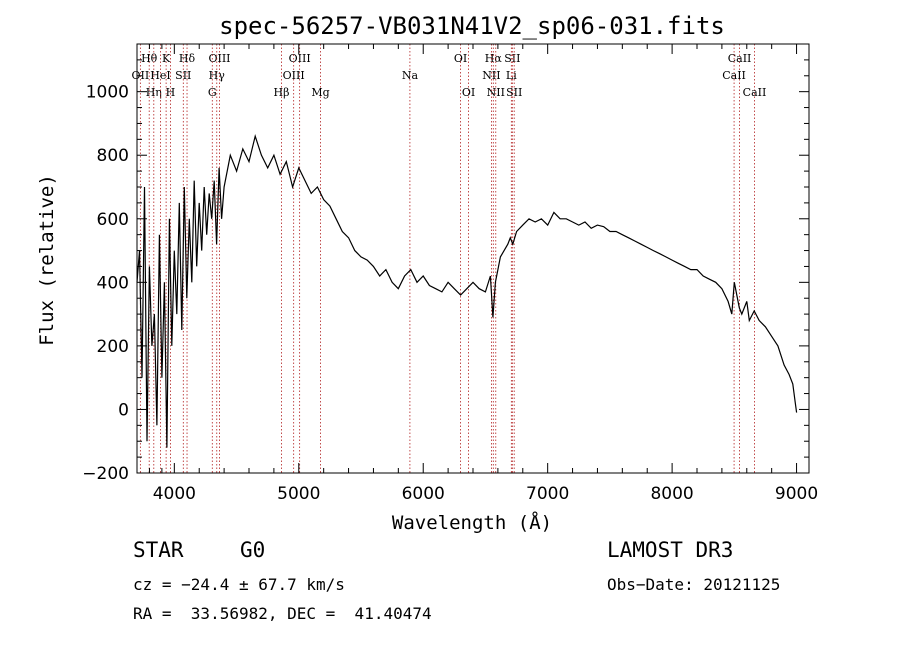 This screenshot has width=900, height=649. I want to click on line-label-14: Mg, so click(320, 92).